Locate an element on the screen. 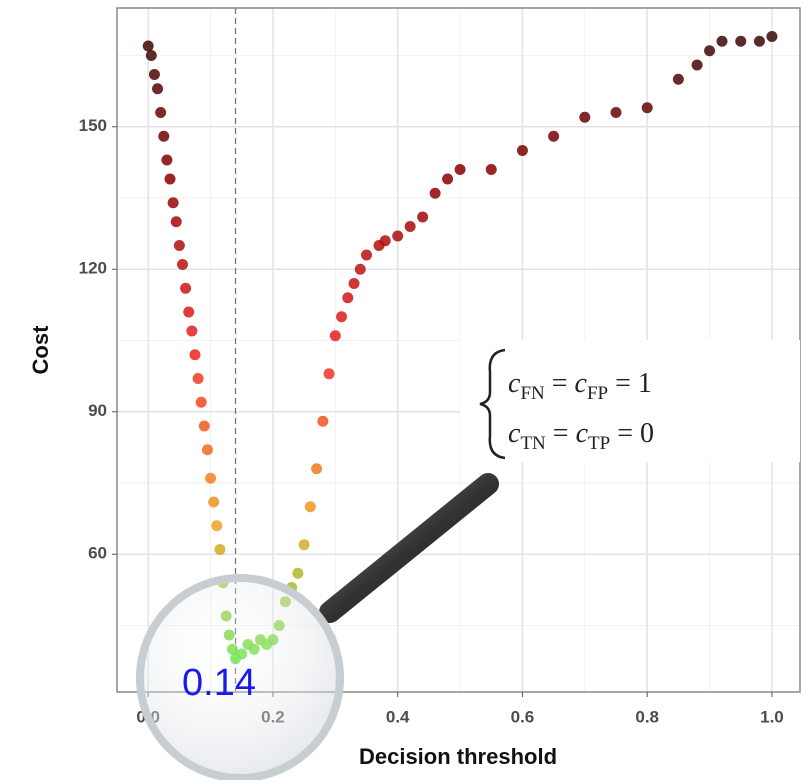  brace is located at coordinates (492, 404).